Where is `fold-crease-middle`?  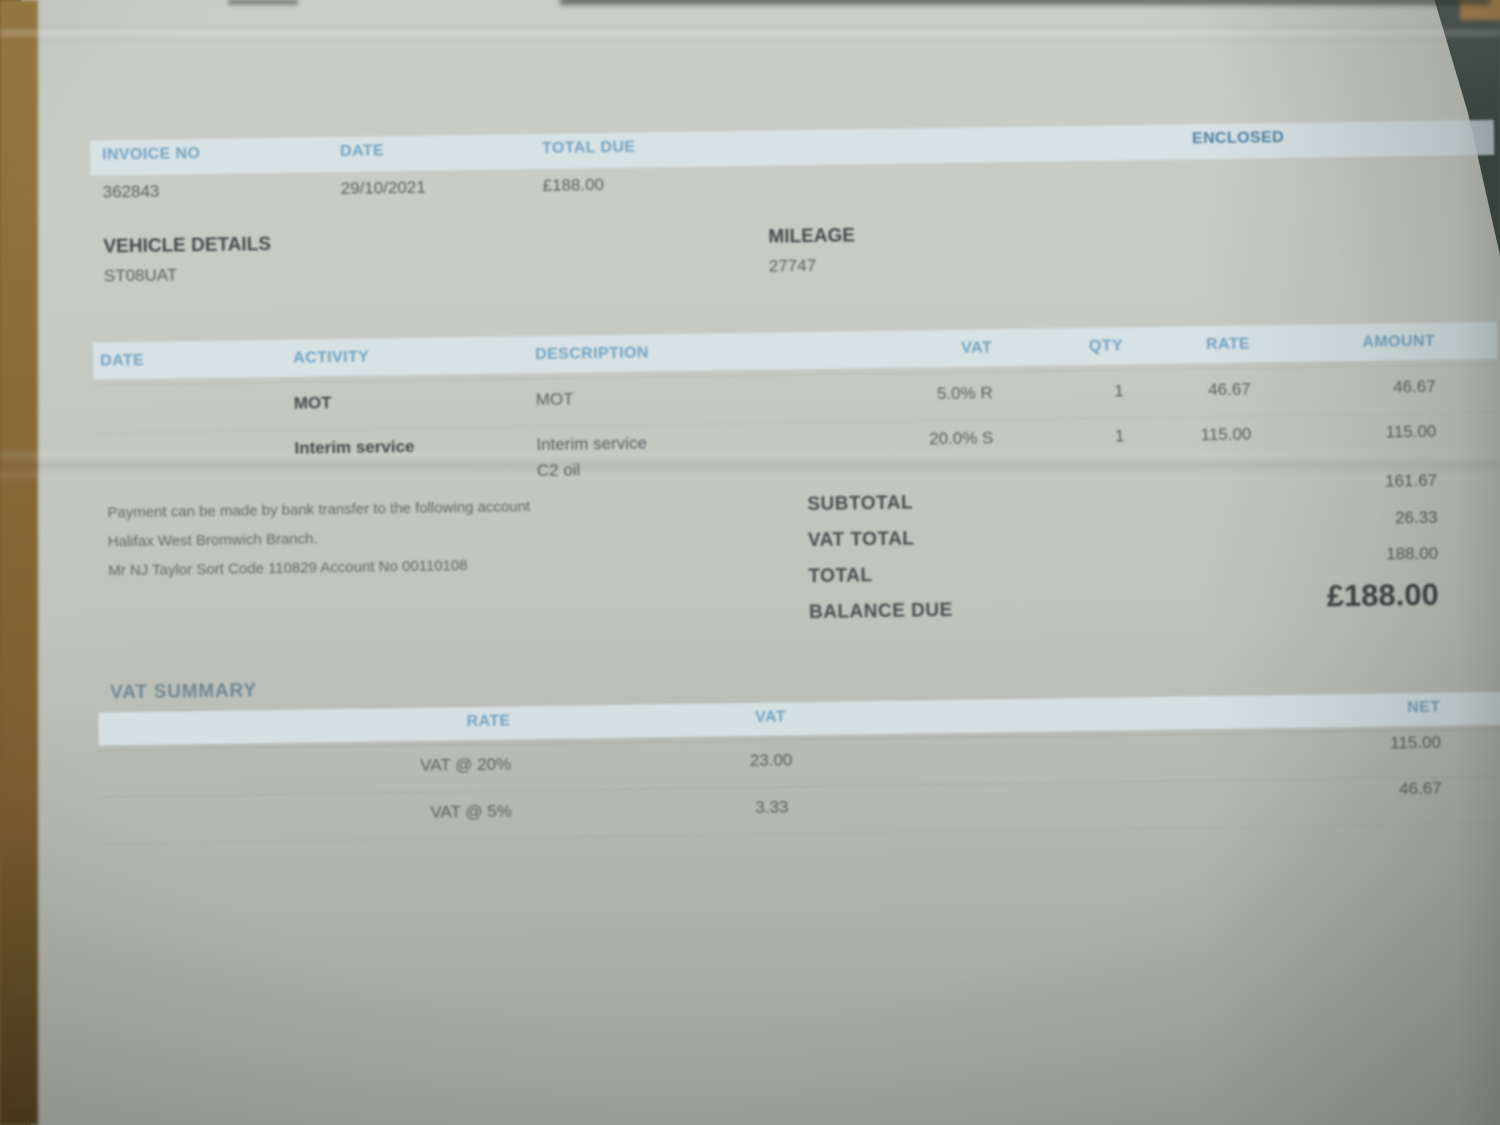 fold-crease-middle is located at coordinates (750, 465).